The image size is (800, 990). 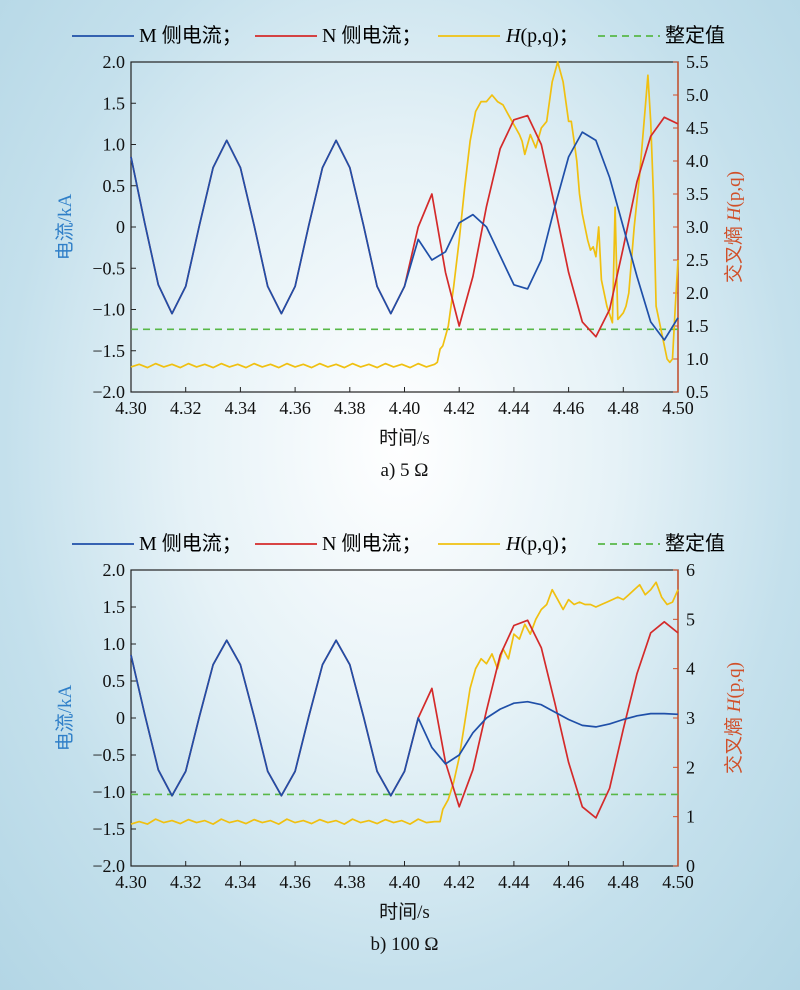 What do you see at coordinates (697, 194) in the screenshot?
I see `y-right-tick-label: 3.5` at bounding box center [697, 194].